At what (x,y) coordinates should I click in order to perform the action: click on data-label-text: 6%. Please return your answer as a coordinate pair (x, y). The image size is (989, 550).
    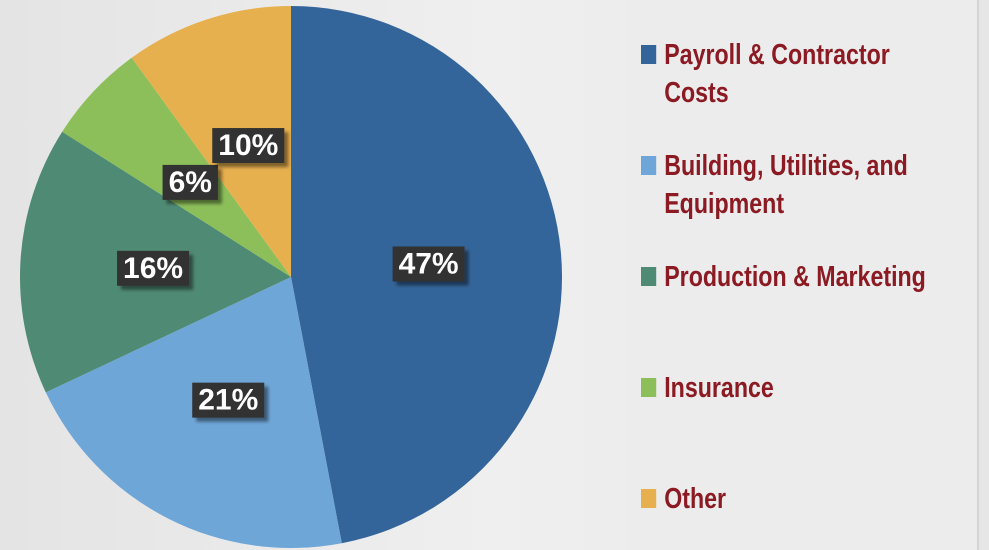
    Looking at the image, I should click on (190, 182).